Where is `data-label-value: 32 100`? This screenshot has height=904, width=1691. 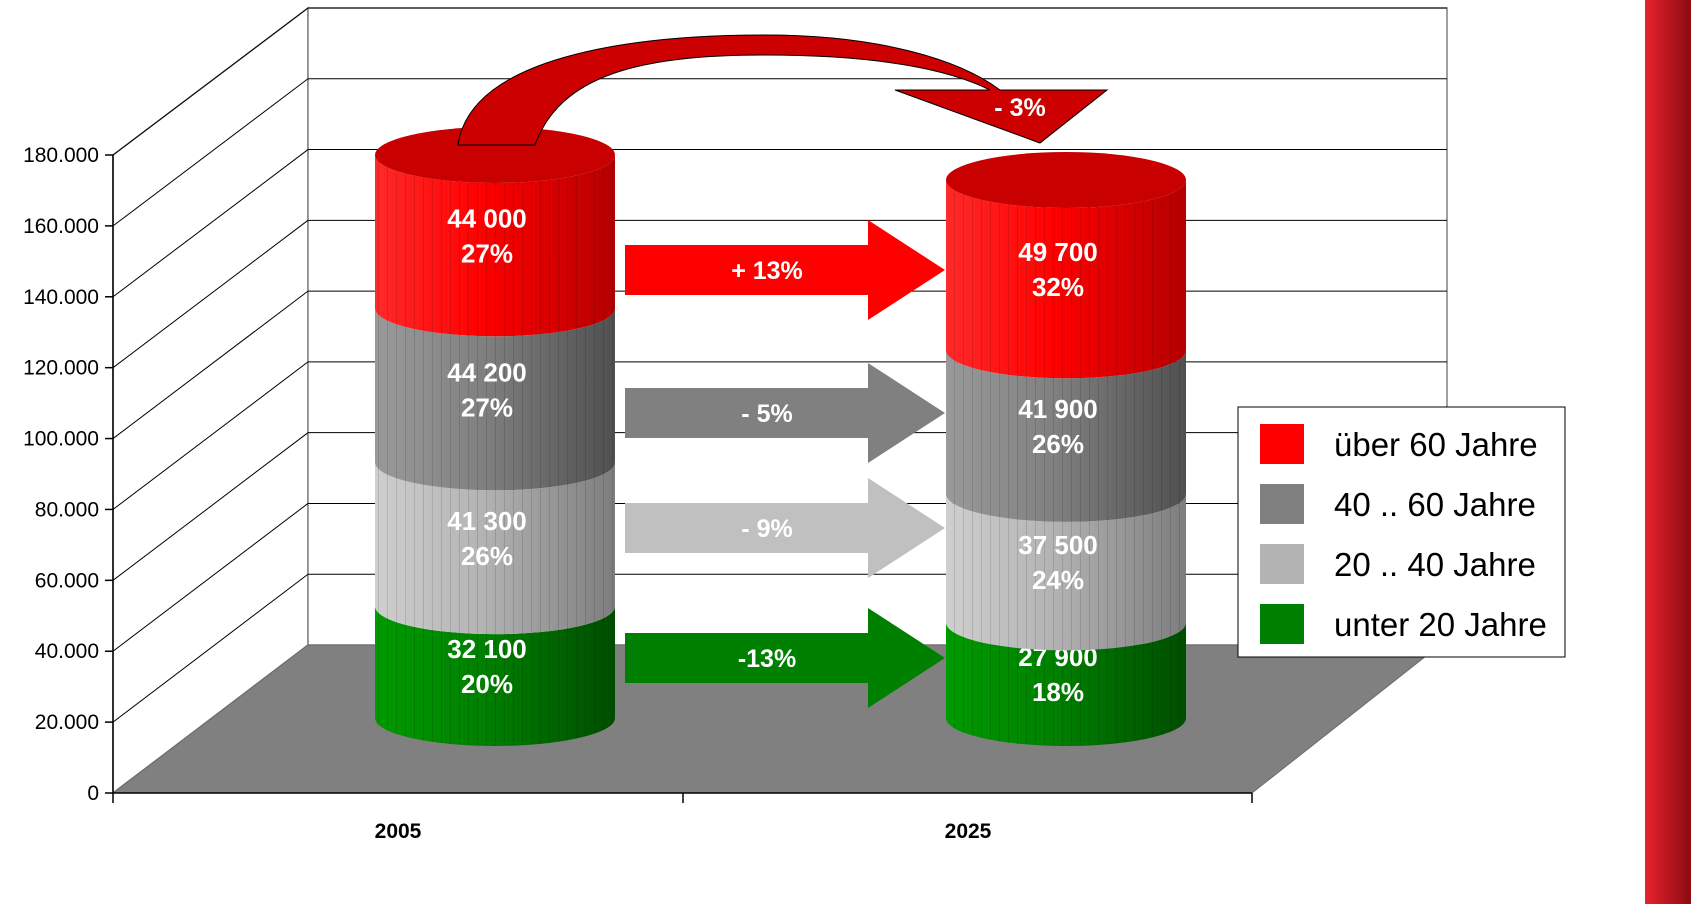
data-label-value: 32 100 is located at coordinates (487, 649).